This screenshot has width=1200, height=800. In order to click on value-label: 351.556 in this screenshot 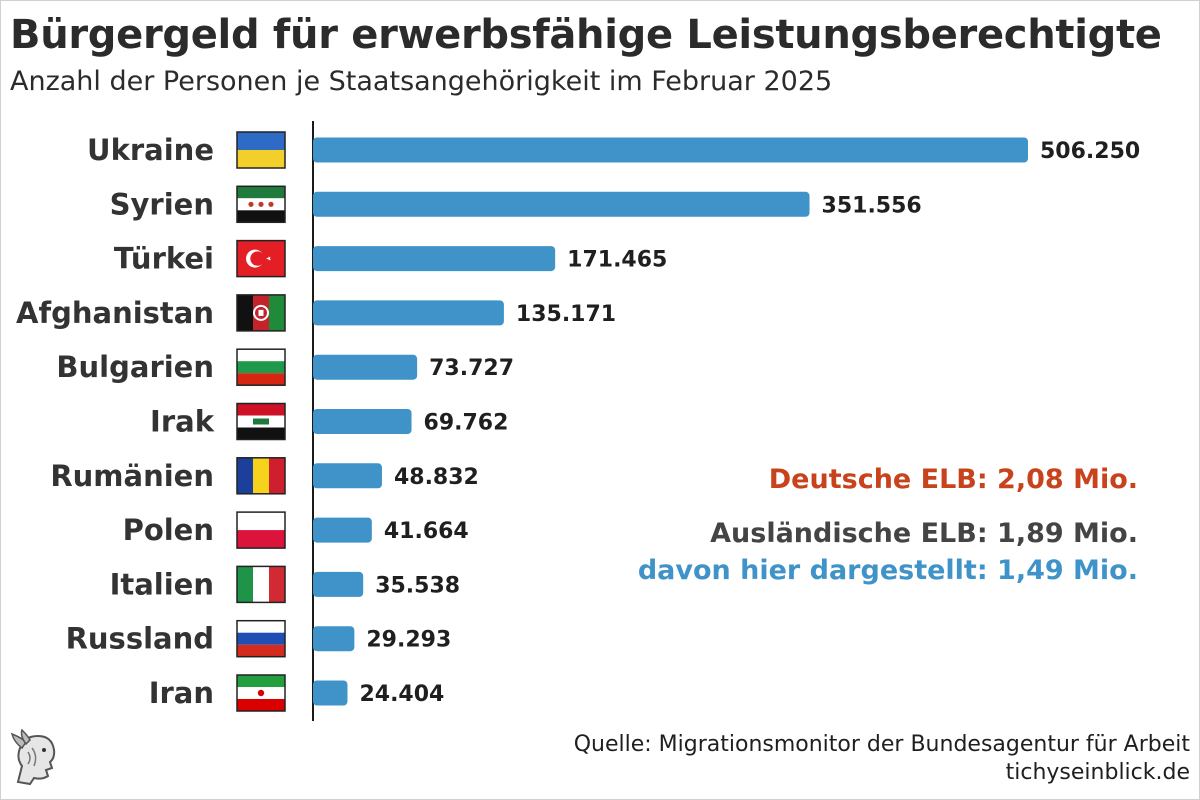, I will do `click(872, 205)`.